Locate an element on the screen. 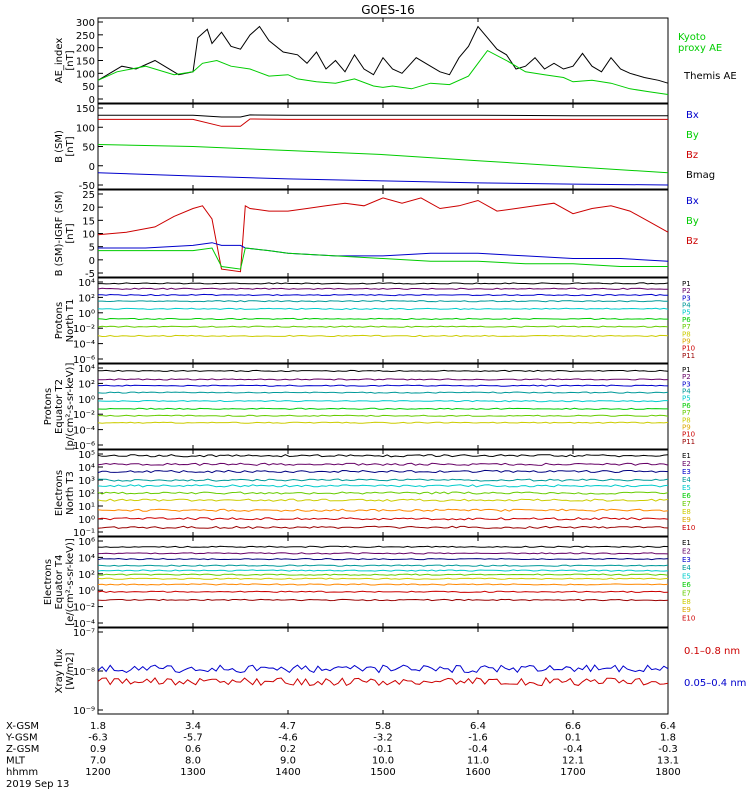 This screenshot has height=800, width=750. y-tick-label: 15 is located at coordinates (88, 221).